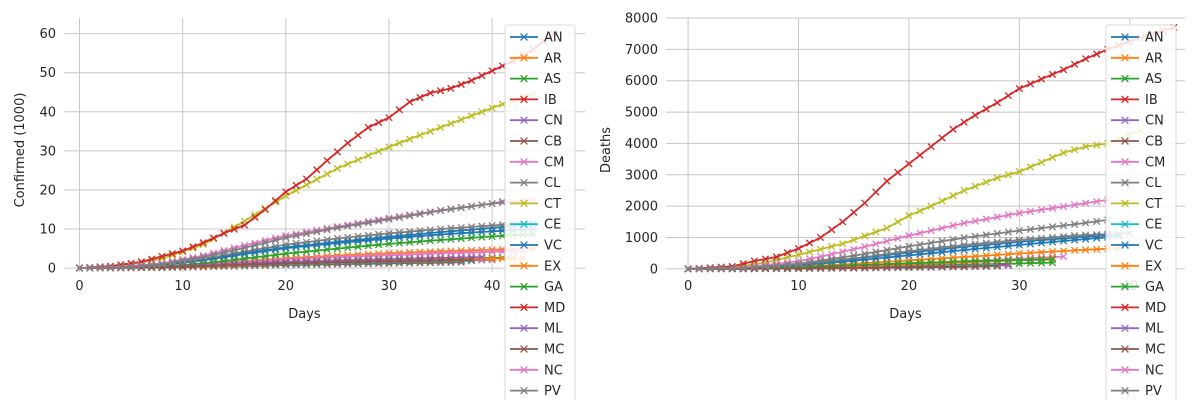 This screenshot has width=1200, height=400. What do you see at coordinates (182, 286) in the screenshot?
I see `x-tick-label: 10` at bounding box center [182, 286].